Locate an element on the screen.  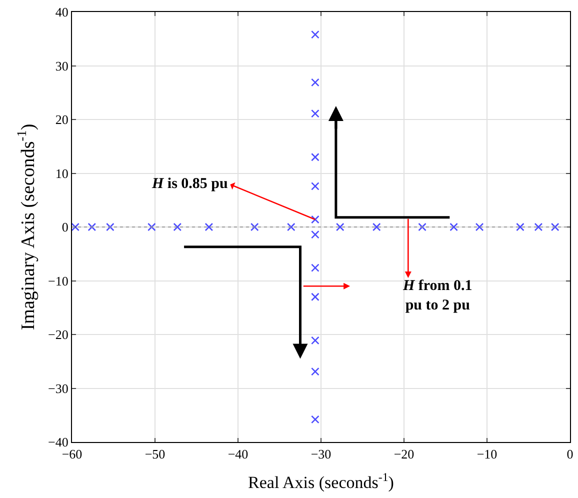
y-tick-label: −30 is located at coordinates (58, 388).